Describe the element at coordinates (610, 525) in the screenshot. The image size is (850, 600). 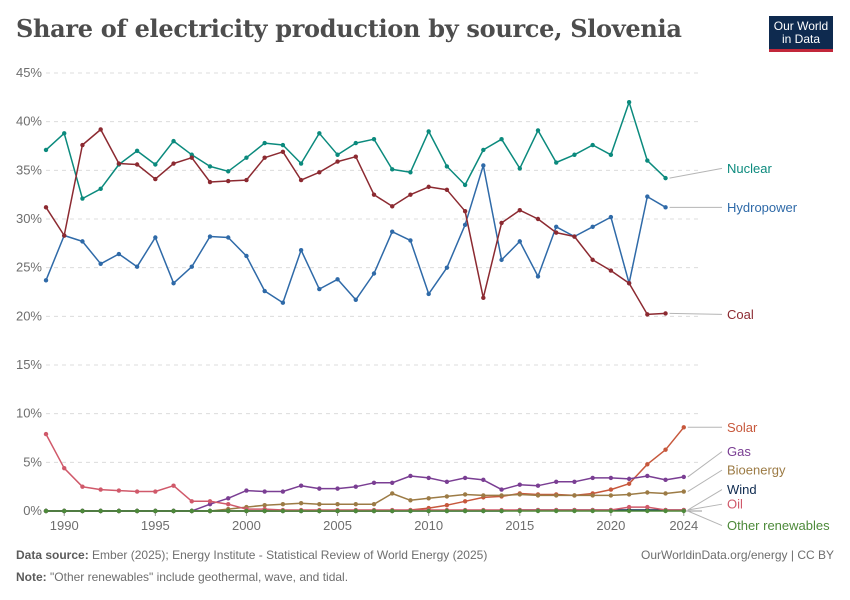
I see `x-tick-label: 2020` at that location.